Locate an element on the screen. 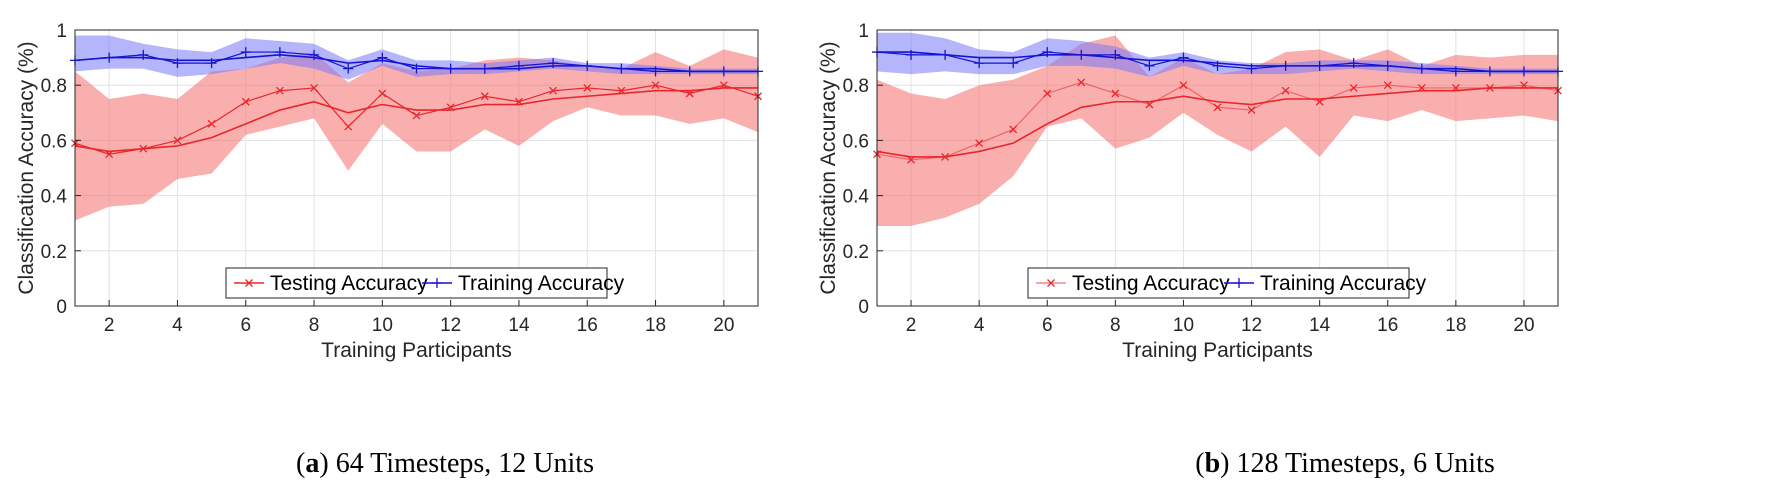  y-axis-label: Classification Accuracy (%) is located at coordinates (26, 167).